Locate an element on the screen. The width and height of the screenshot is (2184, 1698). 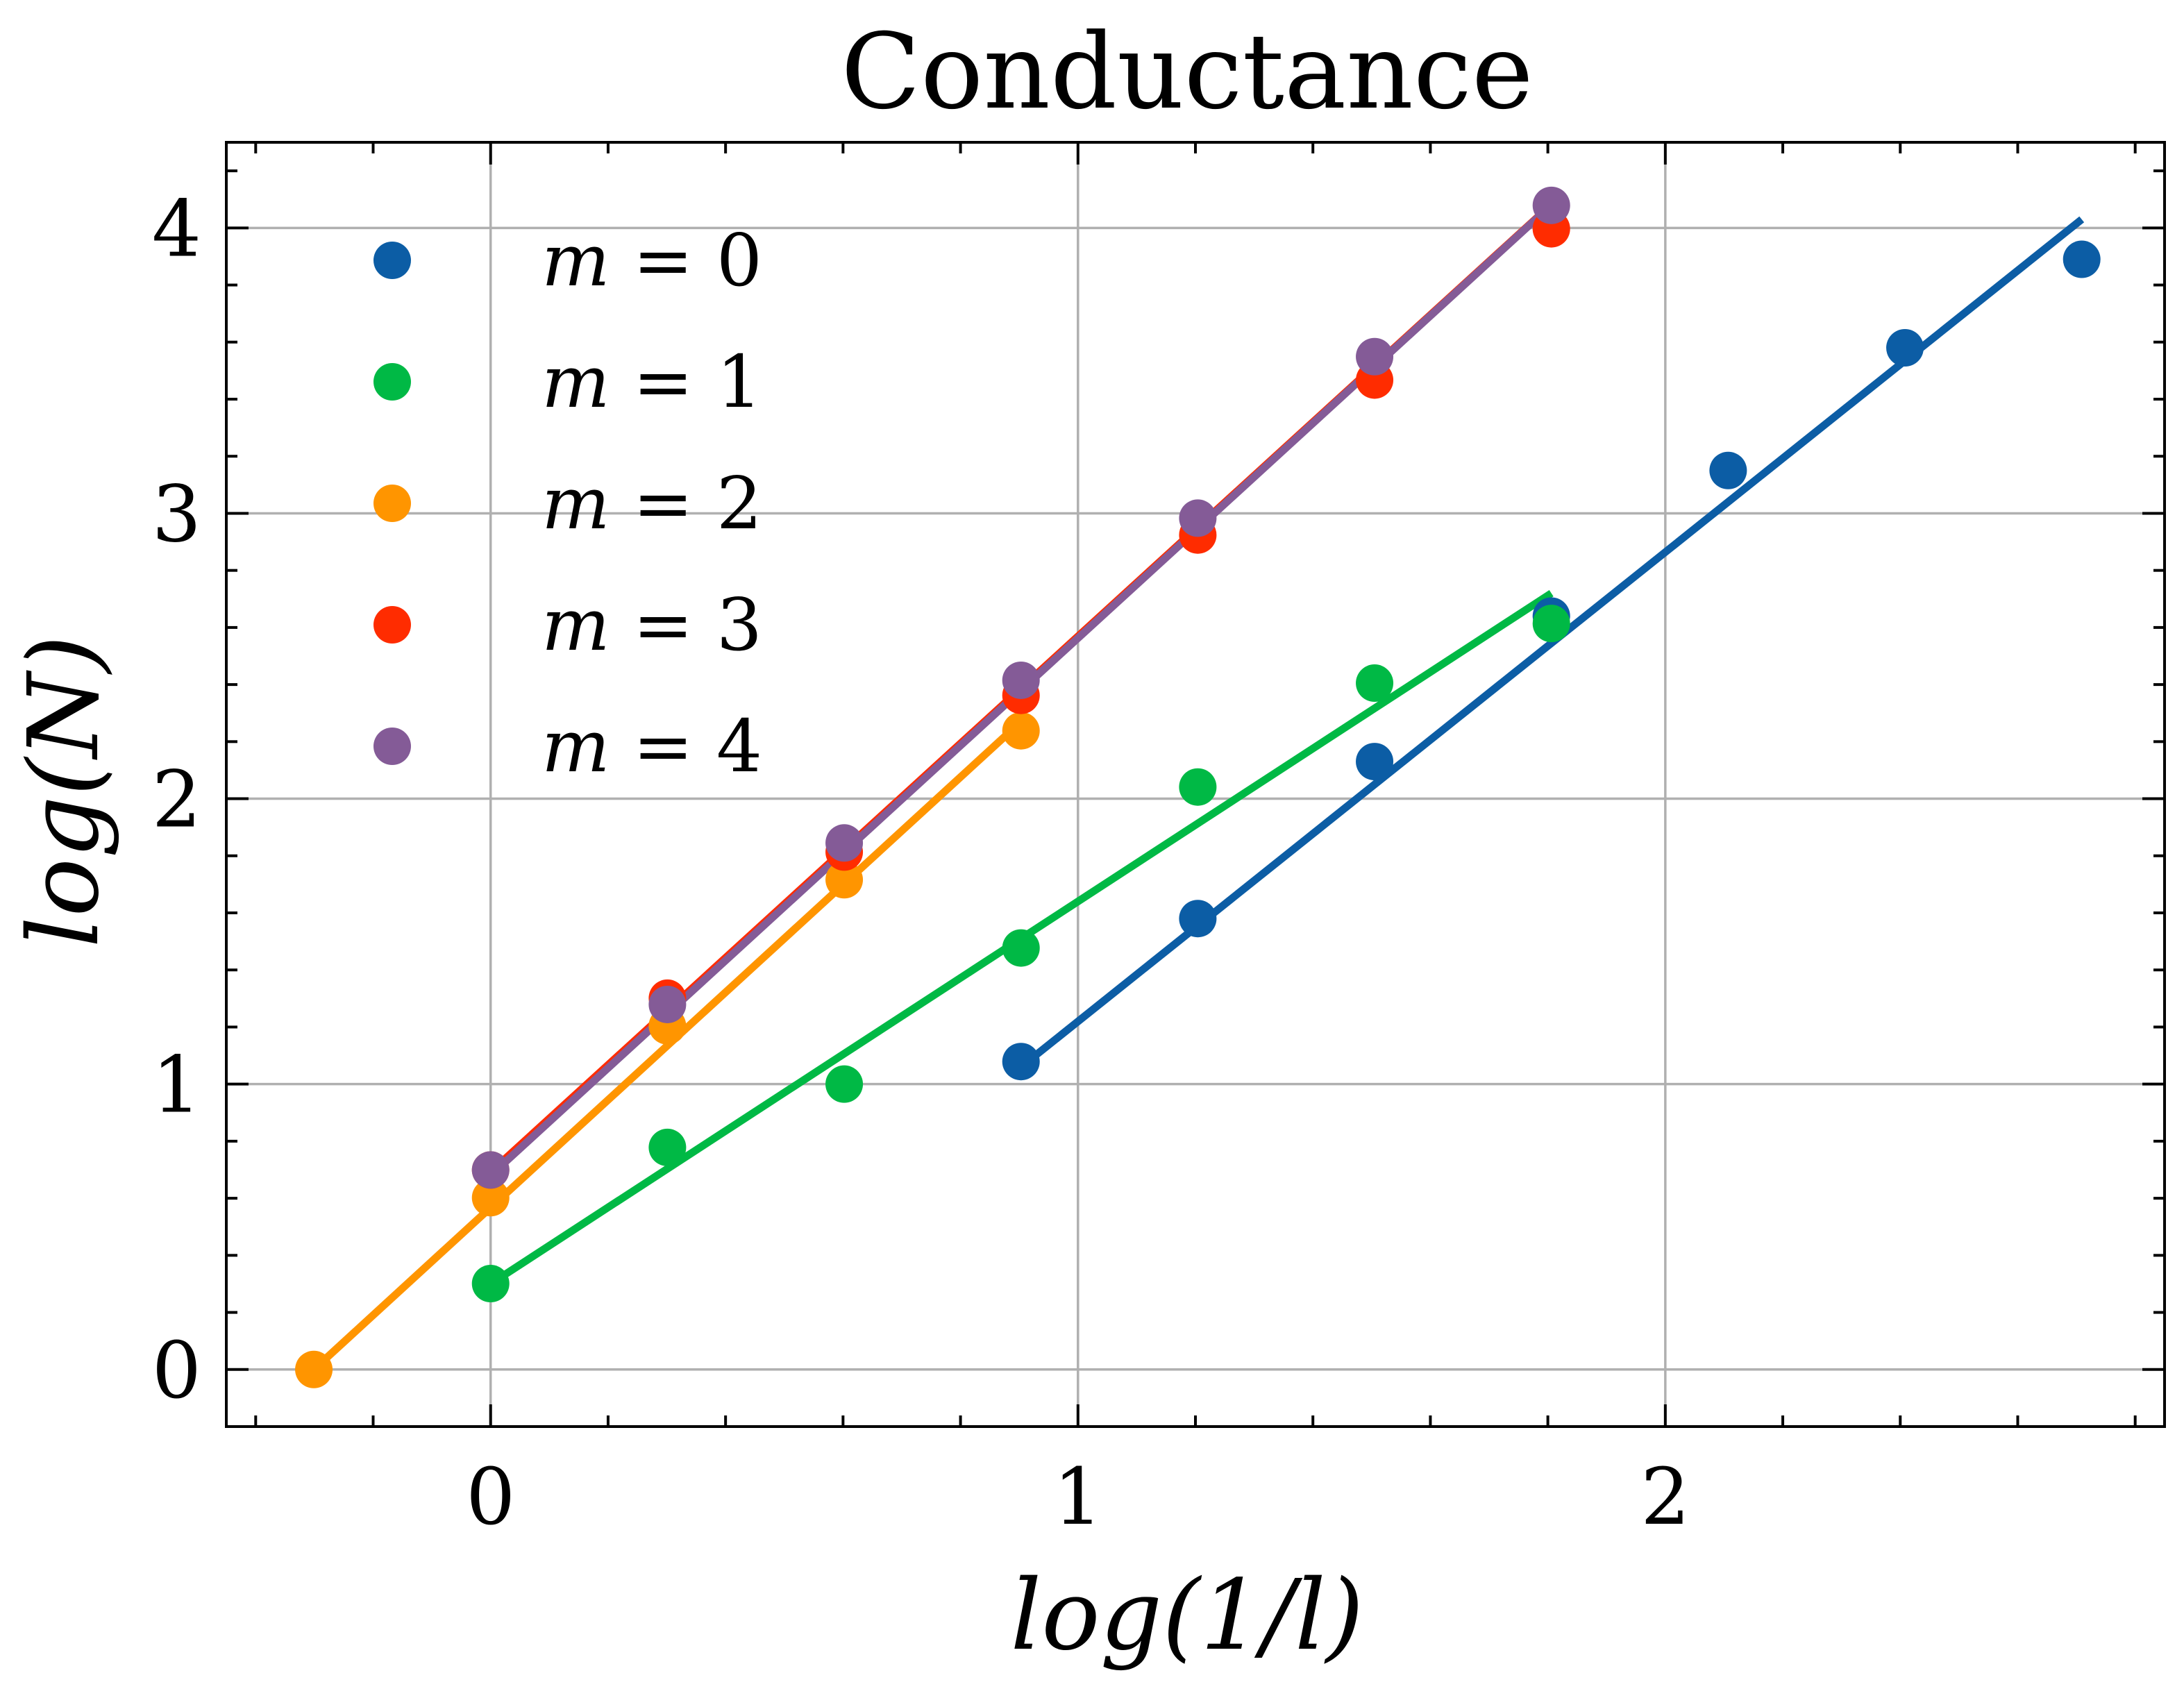
legend-marker-m0 is located at coordinates (392, 260).